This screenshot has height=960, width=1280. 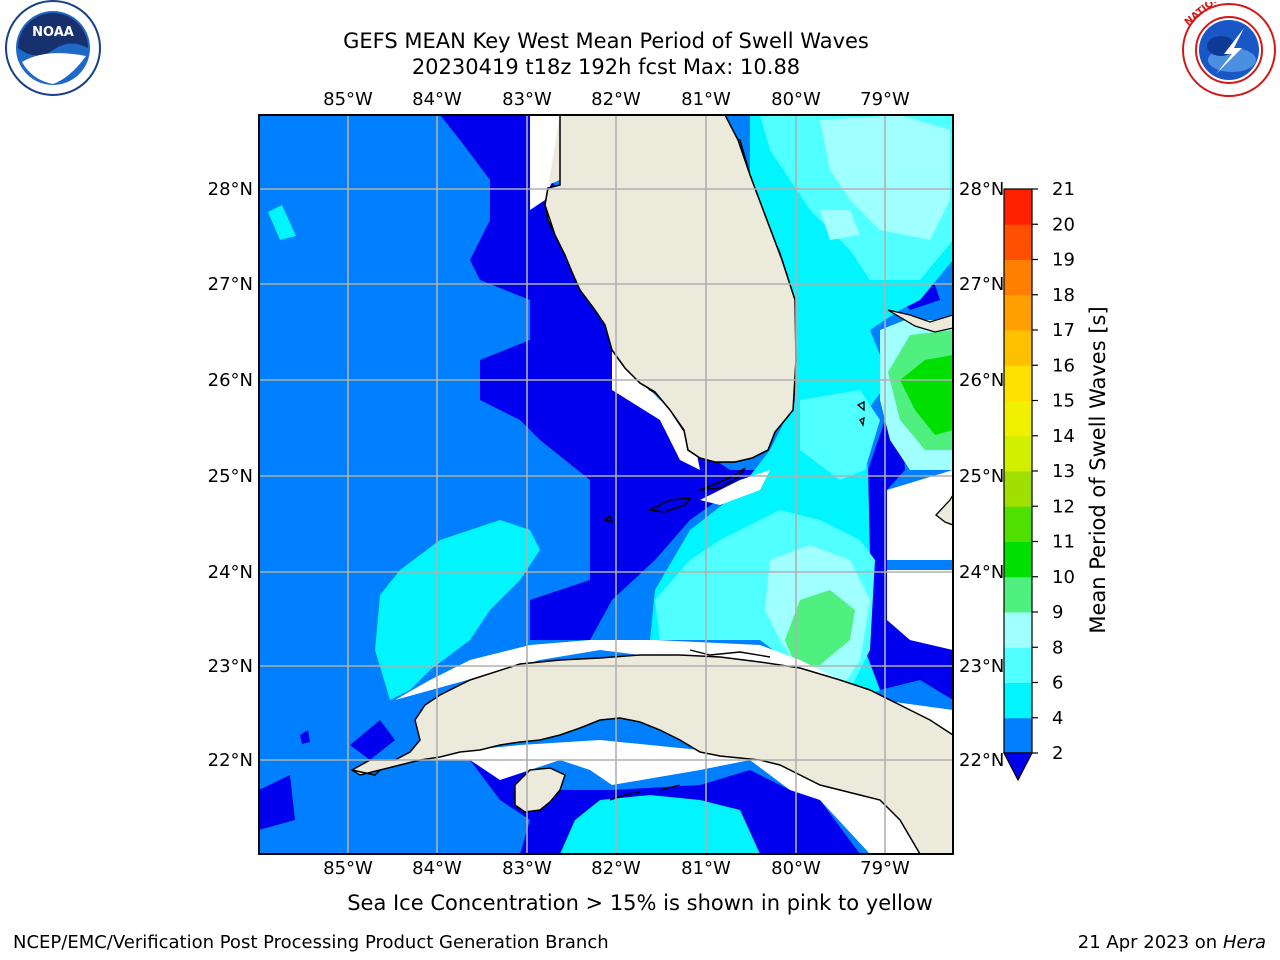 I want to click on lon-label-top: 82°W, so click(x=616, y=99).